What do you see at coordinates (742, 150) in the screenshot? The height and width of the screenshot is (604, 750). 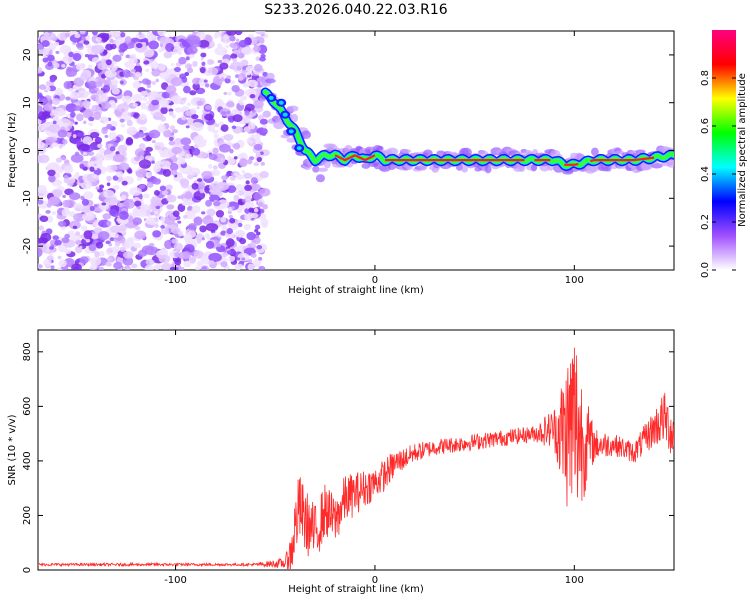 I see `colorbar-label: Normalized spectral amplitude` at bounding box center [742, 150].